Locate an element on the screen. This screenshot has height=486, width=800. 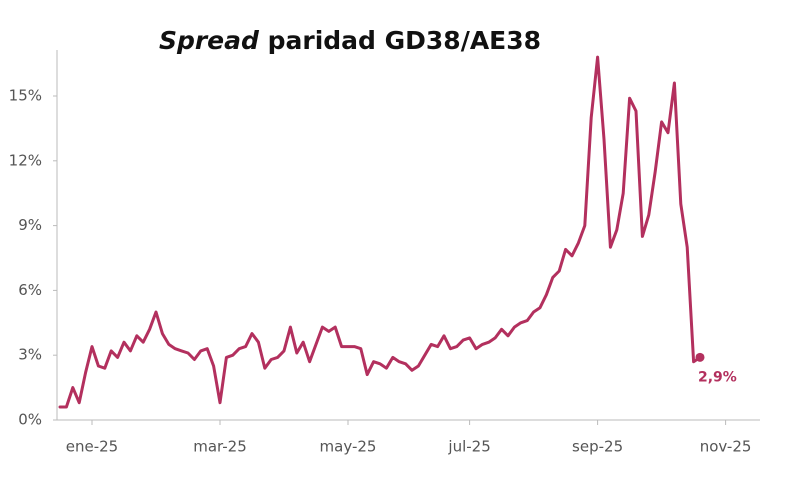
y-tick-label: 6% is located at coordinates (30, 290).